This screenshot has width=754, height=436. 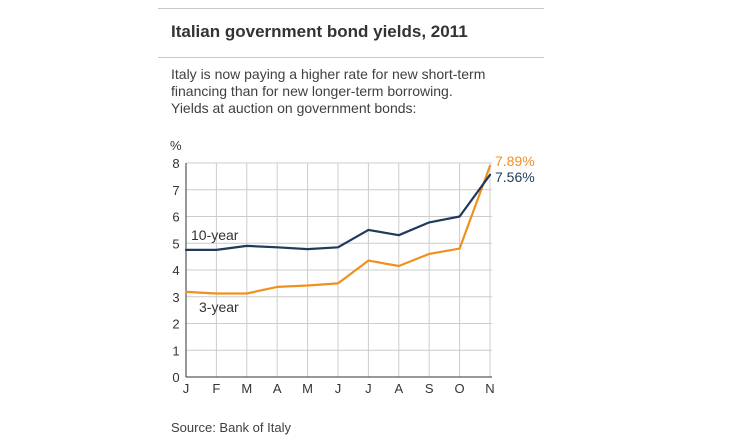 What do you see at coordinates (460, 388) in the screenshot?
I see `x-tick-label: O` at bounding box center [460, 388].